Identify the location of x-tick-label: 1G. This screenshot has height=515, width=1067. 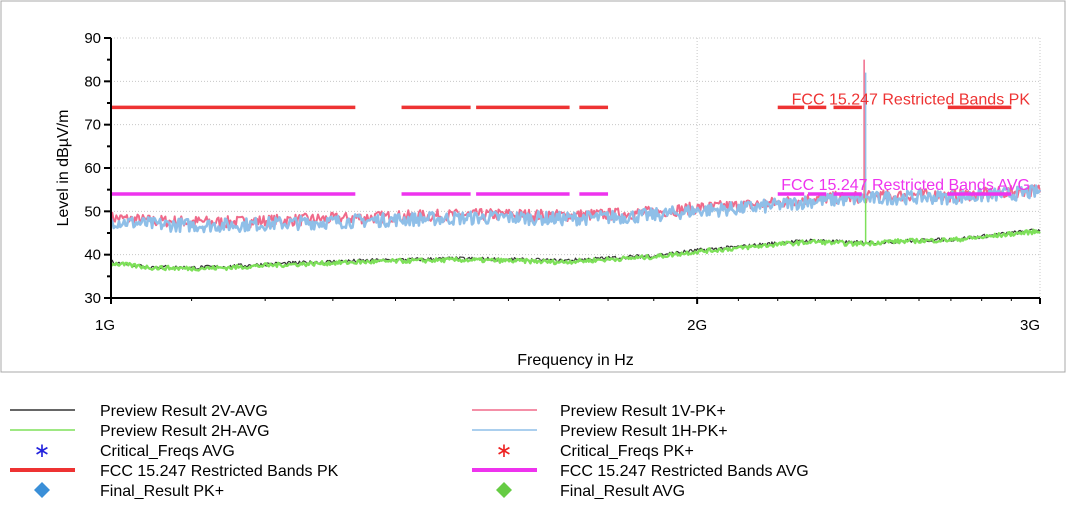
(105, 325).